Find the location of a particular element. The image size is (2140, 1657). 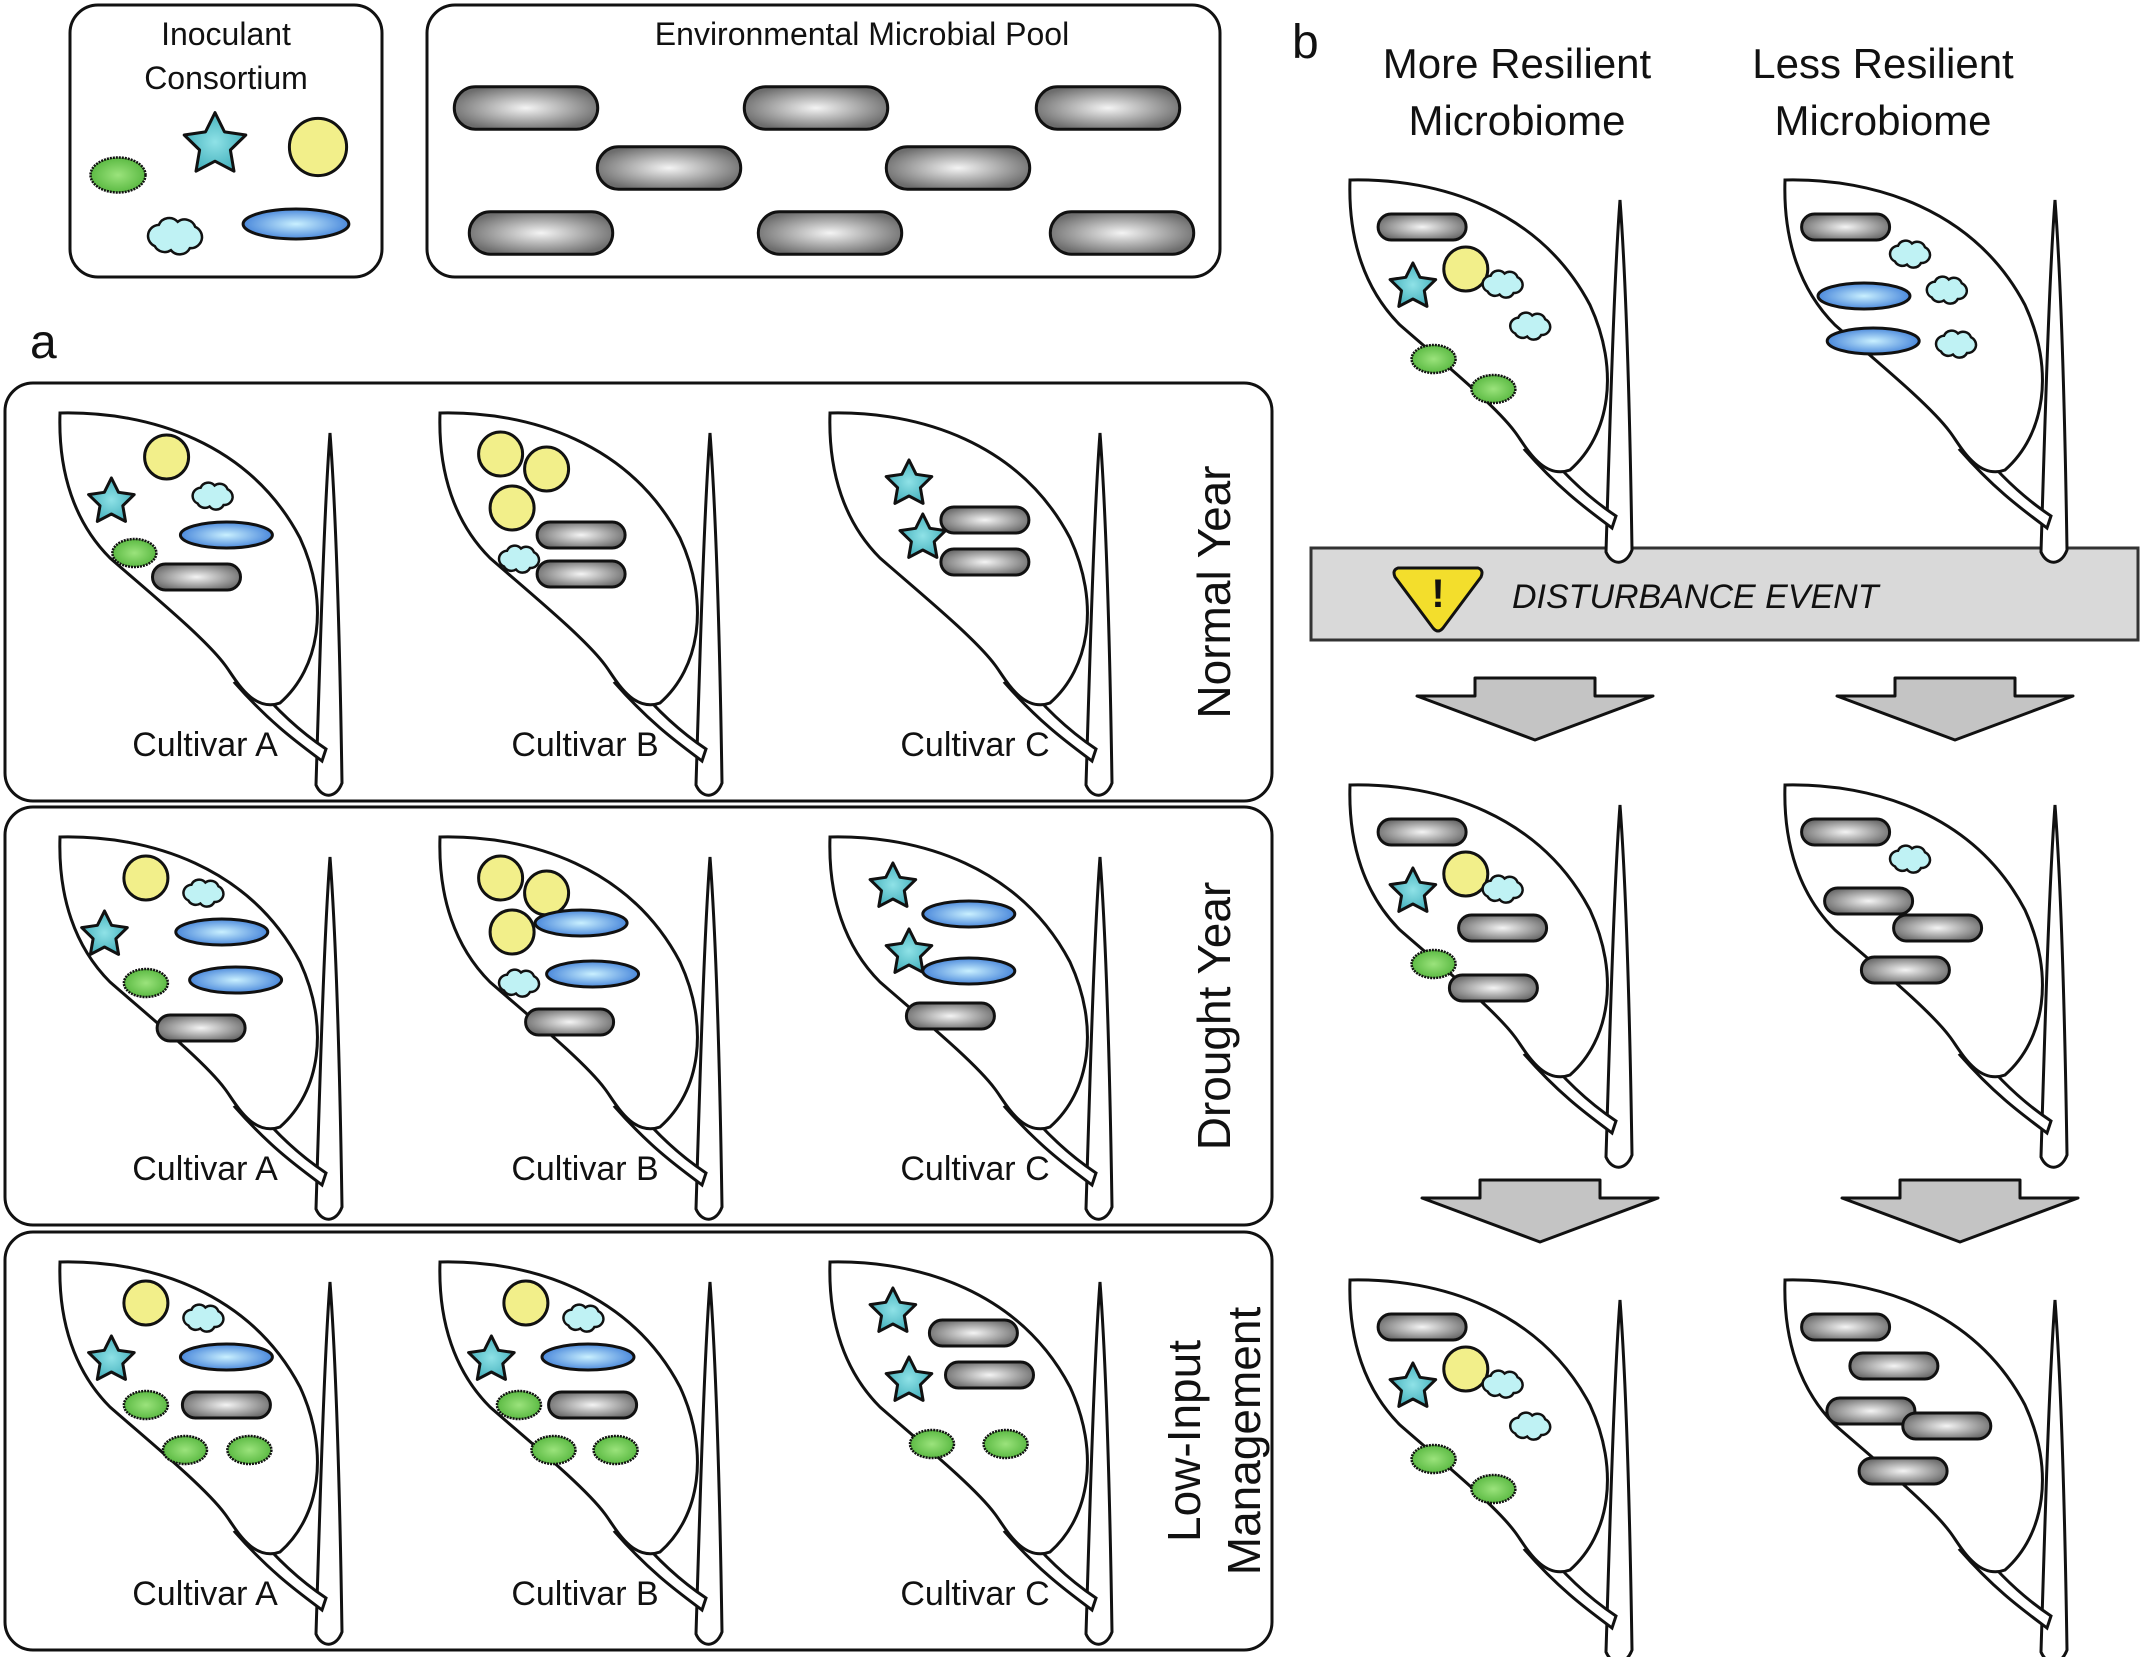

condition-label: Low-Input is located at coordinates (1184, 1441).